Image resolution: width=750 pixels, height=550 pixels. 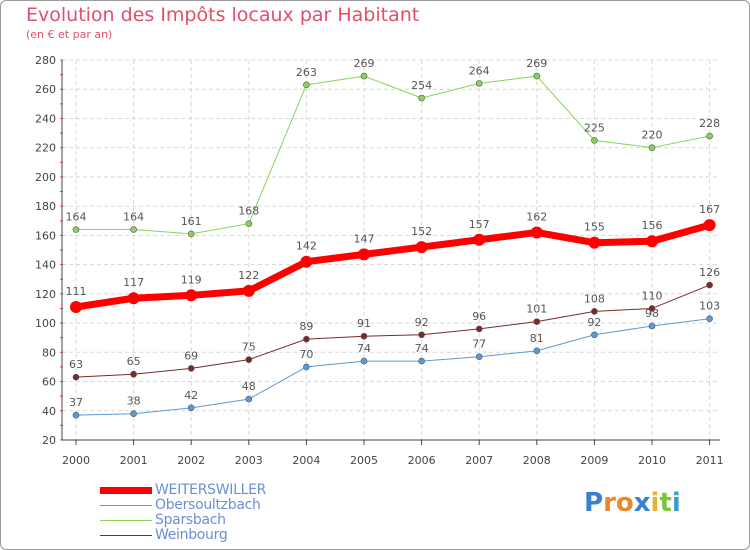 What do you see at coordinates (191, 395) in the screenshot?
I see `data-label-obersoultzbach: 42` at bounding box center [191, 395].